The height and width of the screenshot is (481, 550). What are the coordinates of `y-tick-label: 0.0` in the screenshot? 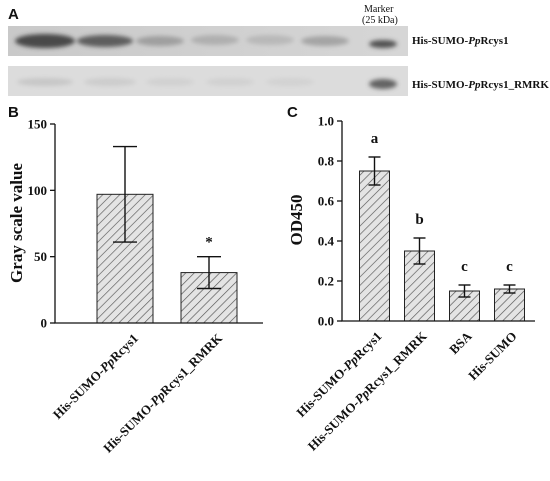 It's located at (326, 321).